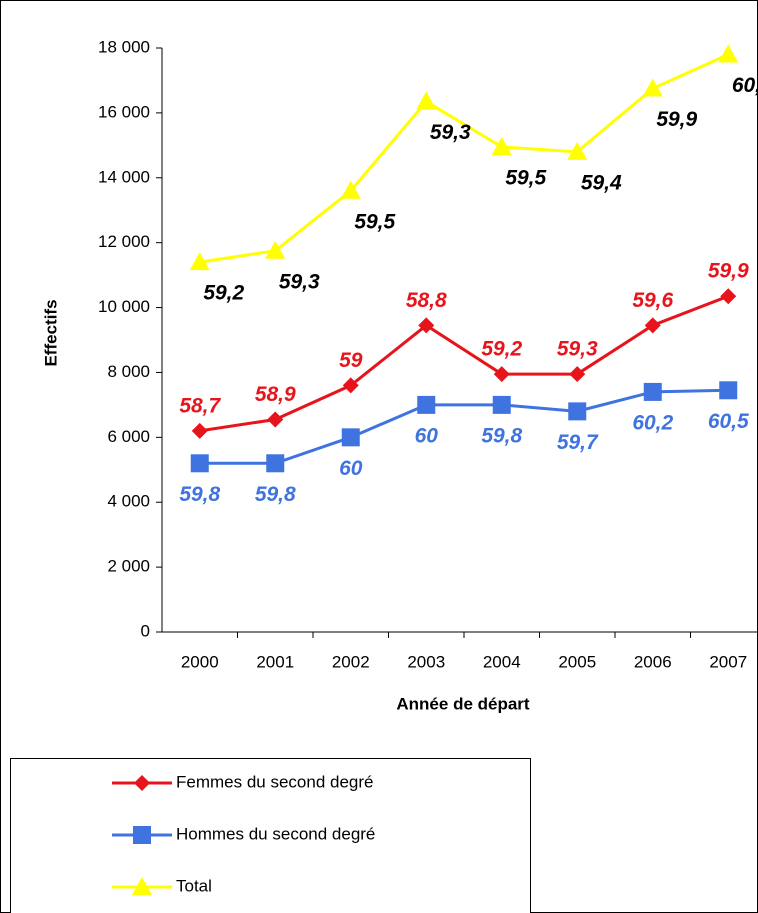 This screenshot has width=758, height=913. What do you see at coordinates (200, 405) in the screenshot?
I see `point-label: 58,7` at bounding box center [200, 405].